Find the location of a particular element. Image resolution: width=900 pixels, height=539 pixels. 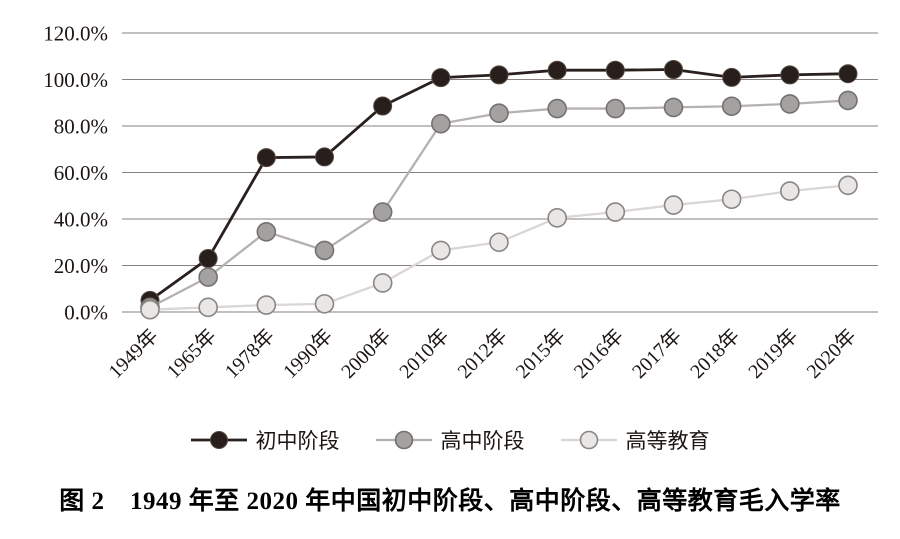

y-tick-label: 100.0% is located at coordinates (75, 80).